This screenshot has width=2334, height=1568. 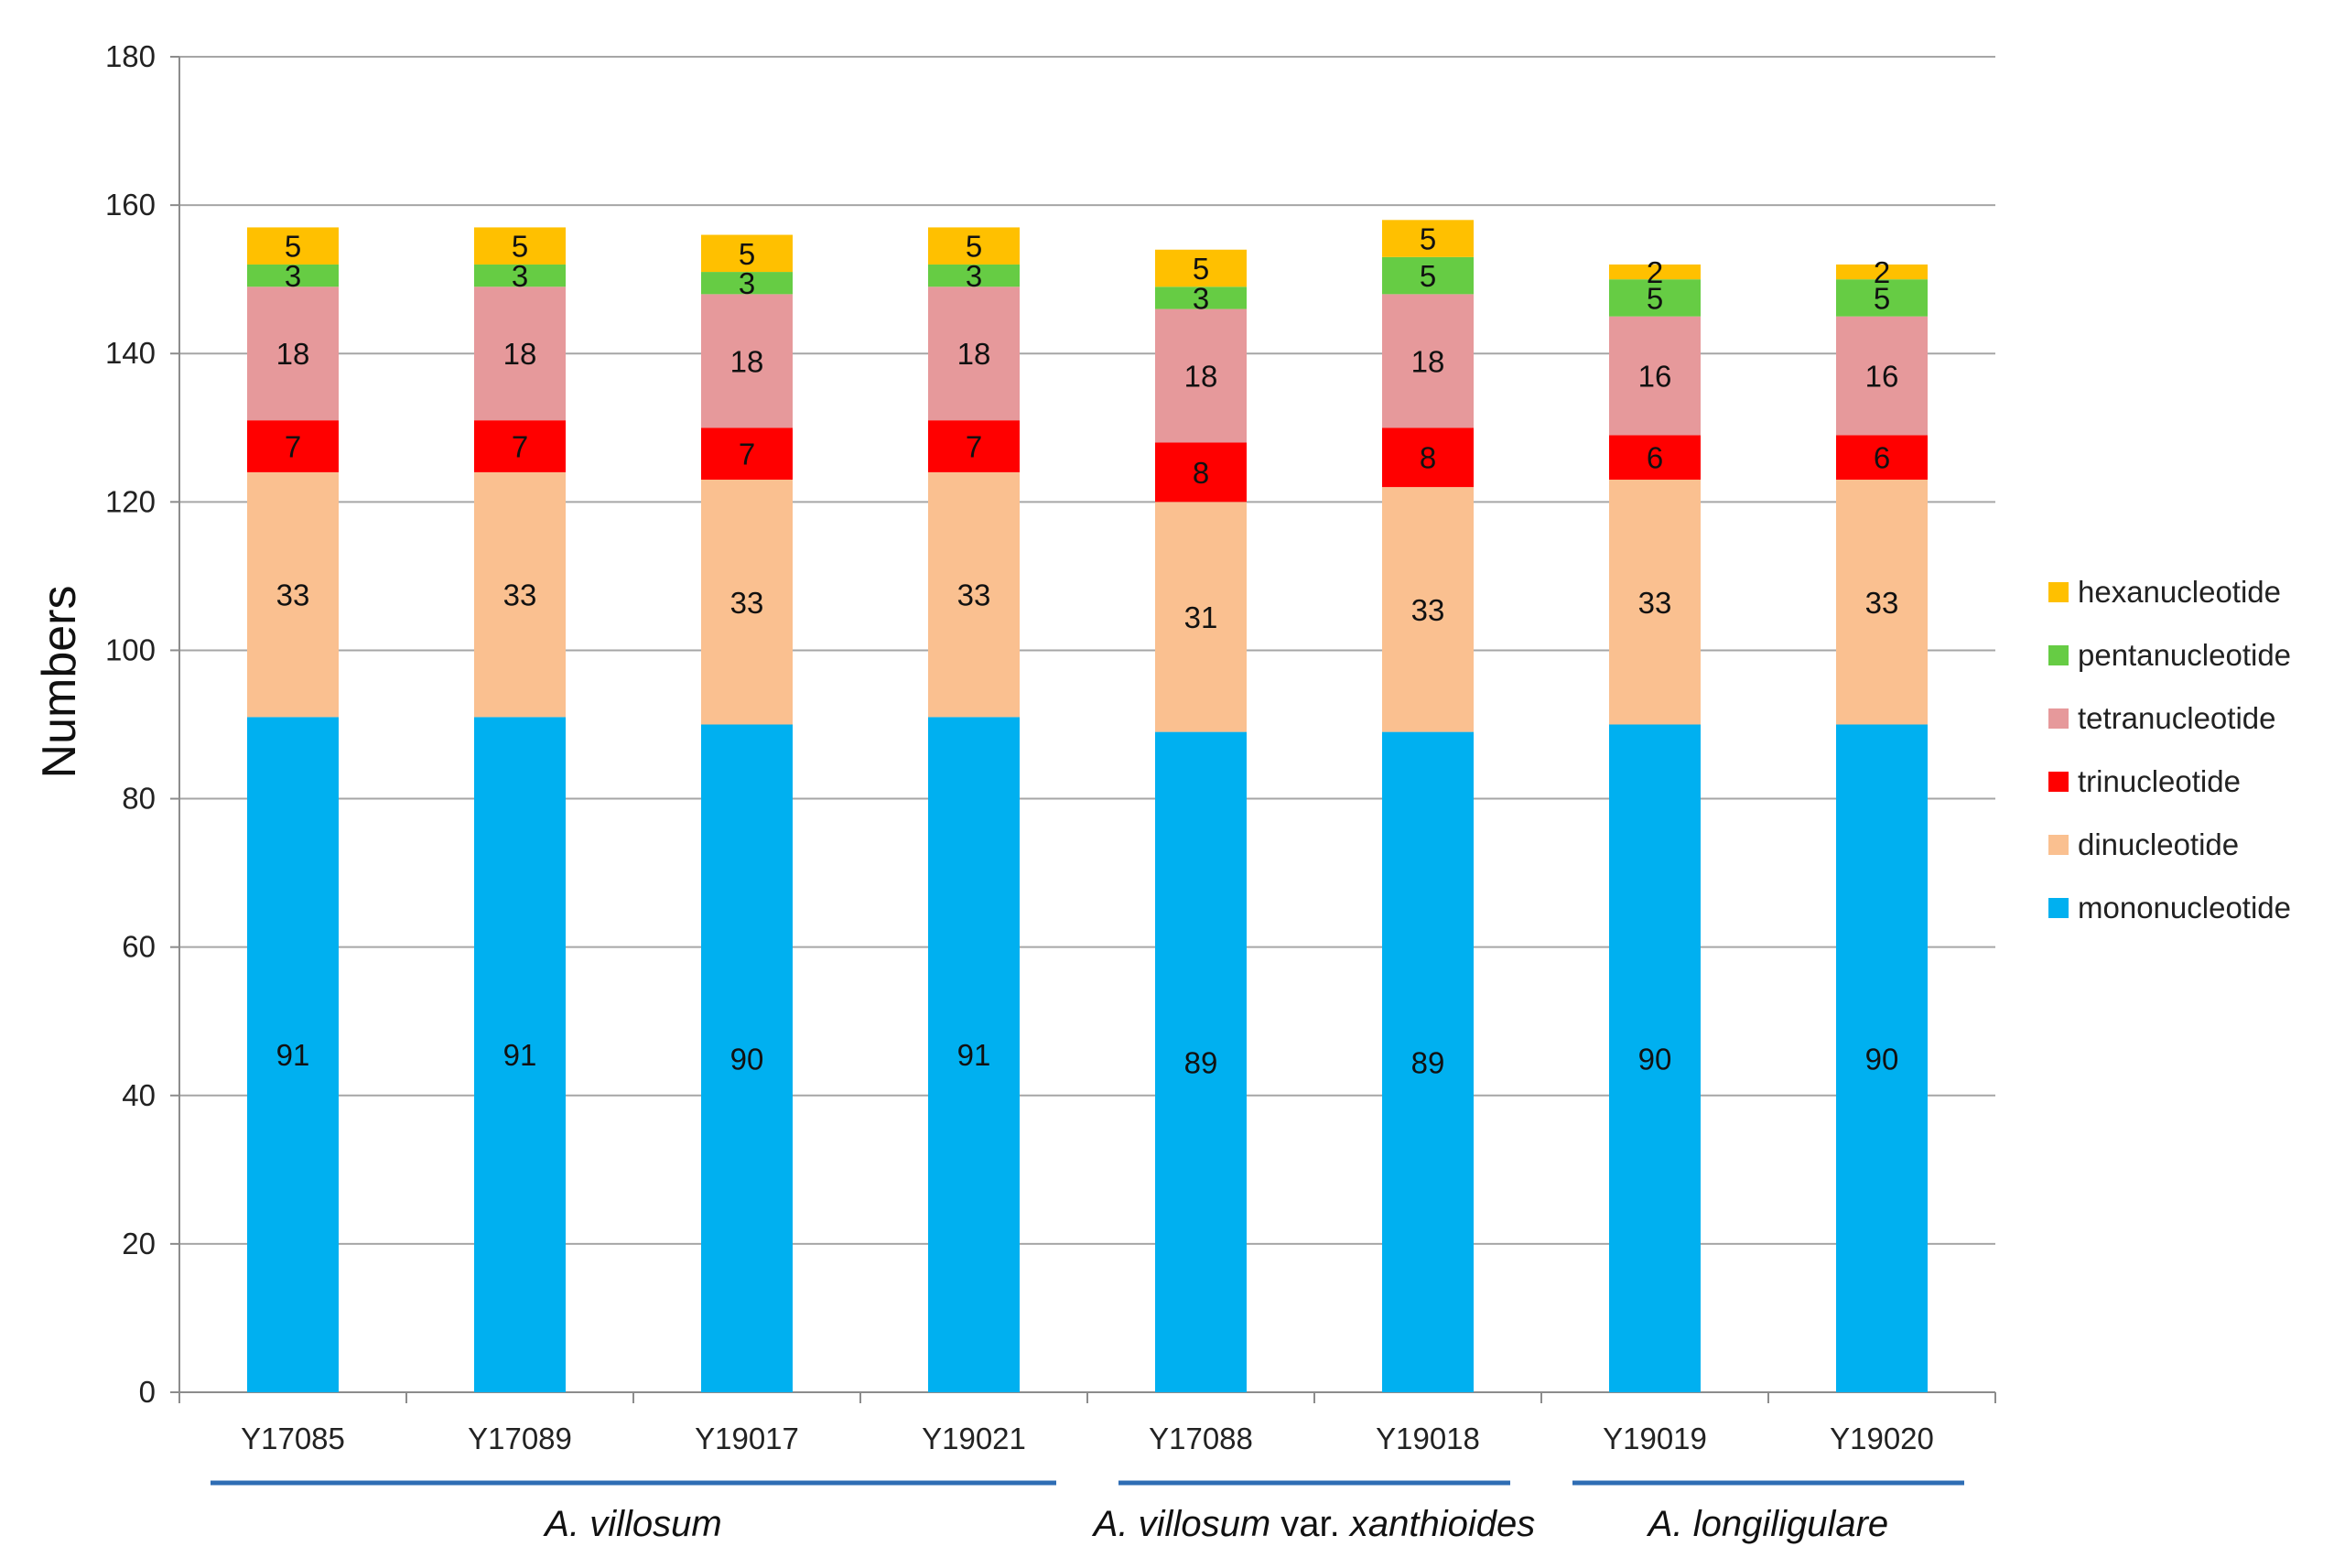 What do you see at coordinates (2158, 844) in the screenshot?
I see `legend-label: dinucleotide` at bounding box center [2158, 844].